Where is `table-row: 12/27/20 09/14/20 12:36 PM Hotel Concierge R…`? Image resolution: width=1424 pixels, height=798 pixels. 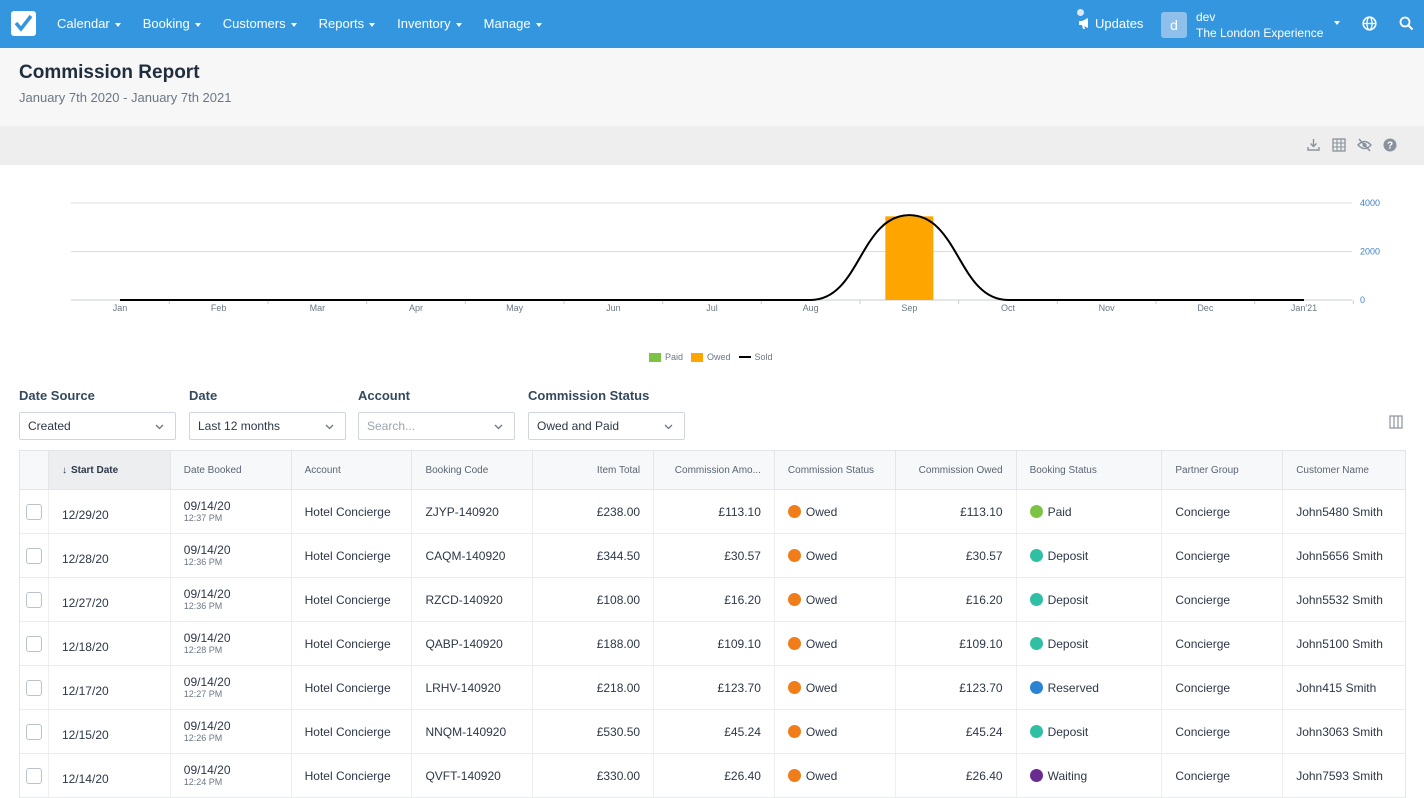 table-row: 12/27/20 09/14/20 12:36 PM Hotel Concierge R… is located at coordinates (712, 600).